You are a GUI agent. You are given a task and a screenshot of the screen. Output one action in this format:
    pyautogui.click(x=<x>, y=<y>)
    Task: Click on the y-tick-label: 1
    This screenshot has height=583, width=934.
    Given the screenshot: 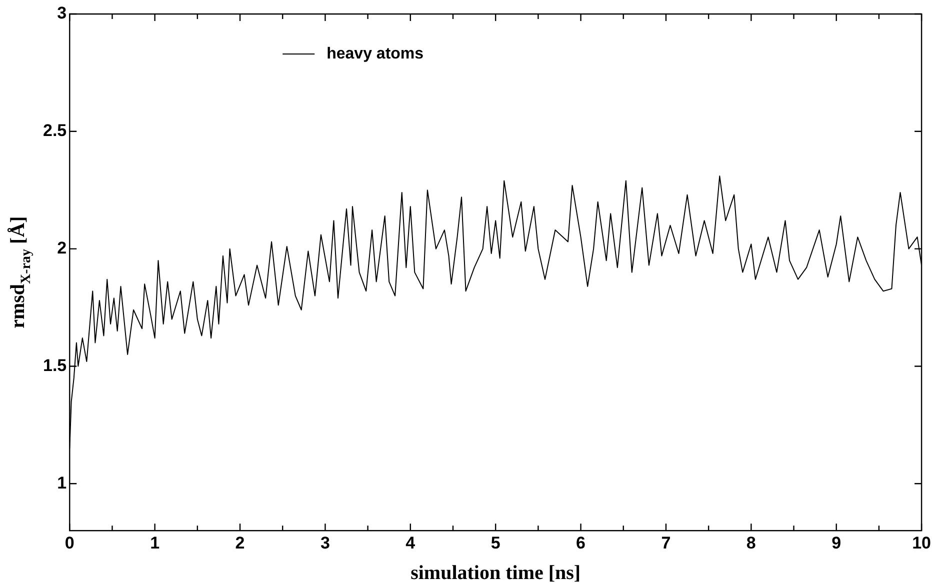 What is the action you would take?
    pyautogui.click(x=62, y=482)
    